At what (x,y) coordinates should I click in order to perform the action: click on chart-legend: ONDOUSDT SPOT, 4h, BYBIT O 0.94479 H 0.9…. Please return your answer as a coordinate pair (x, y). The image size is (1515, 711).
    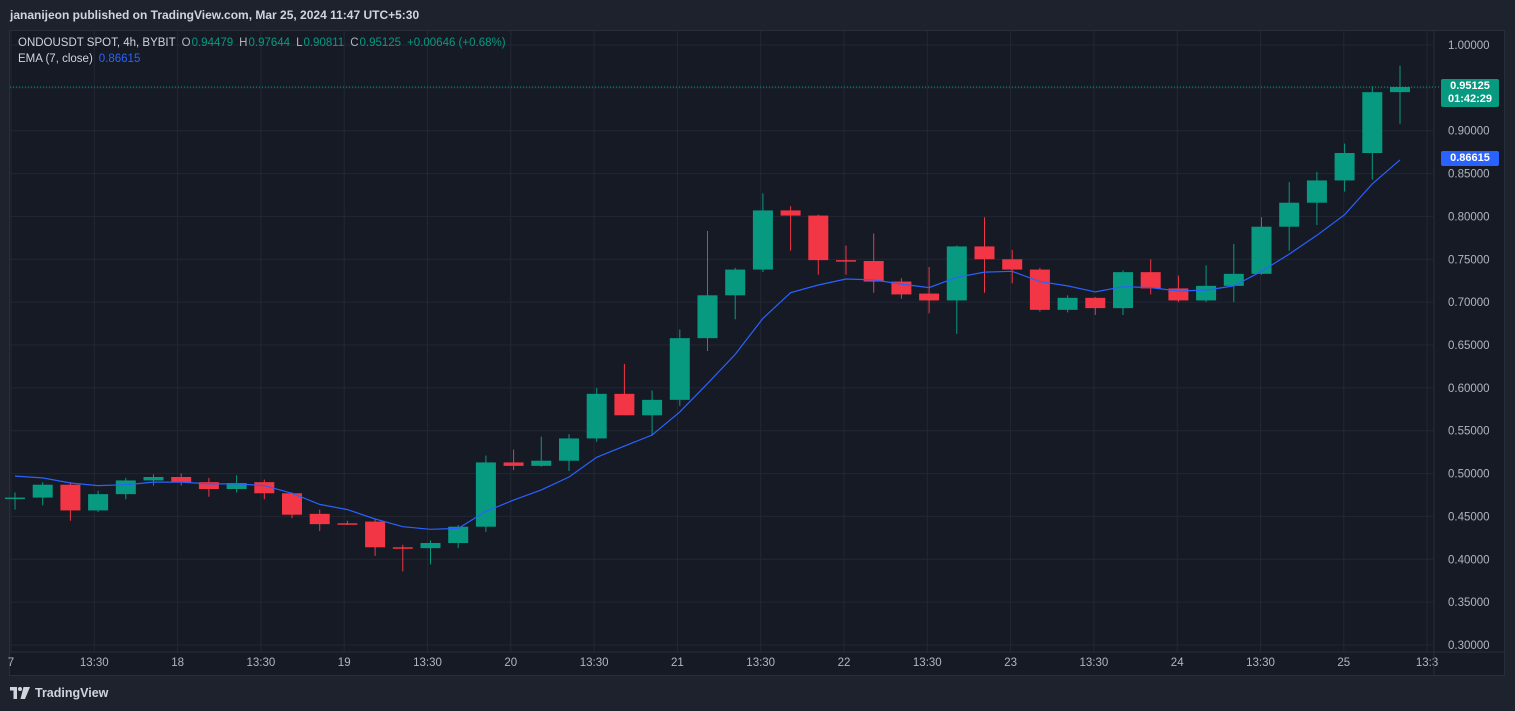
    Looking at the image, I should click on (265, 51).